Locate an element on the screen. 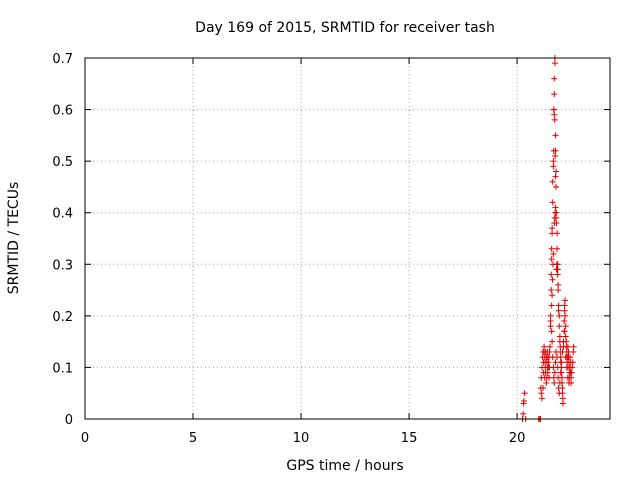 The height and width of the screenshot is (480, 640). x-tick-label: 15 is located at coordinates (409, 438).